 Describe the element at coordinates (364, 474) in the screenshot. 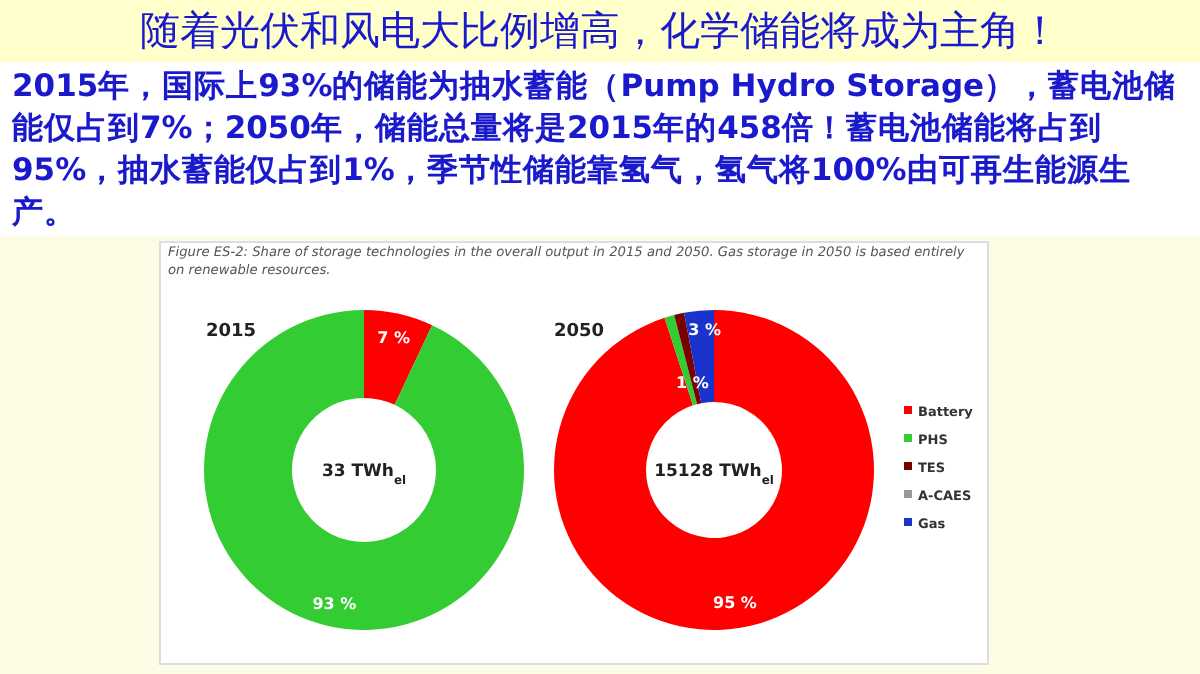

I see `text: 33 TWh$_{el}$` at that location.